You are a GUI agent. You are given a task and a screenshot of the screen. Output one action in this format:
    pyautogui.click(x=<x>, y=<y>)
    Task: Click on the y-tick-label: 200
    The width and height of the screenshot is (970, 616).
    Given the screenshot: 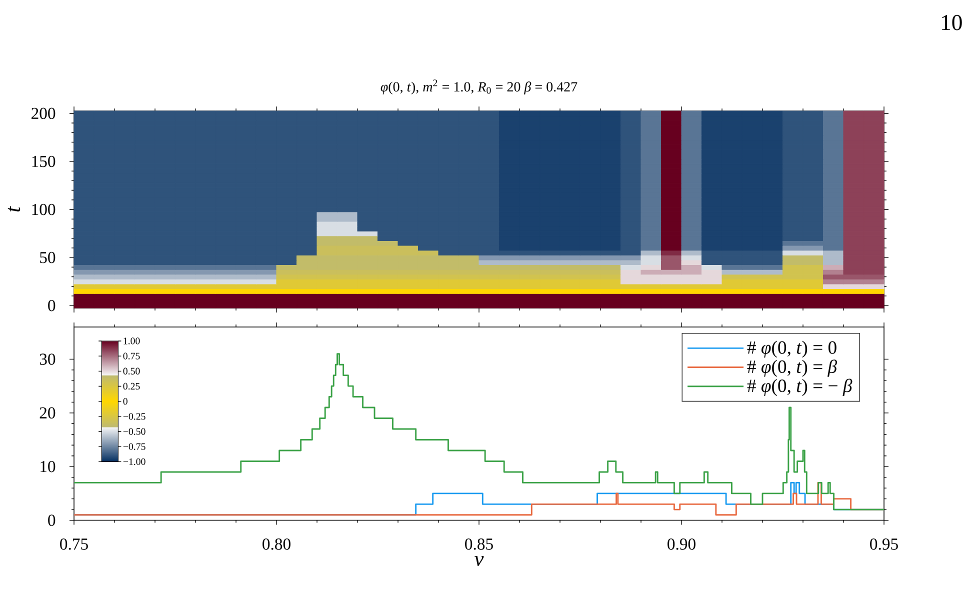 What is the action you would take?
    pyautogui.click(x=44, y=114)
    